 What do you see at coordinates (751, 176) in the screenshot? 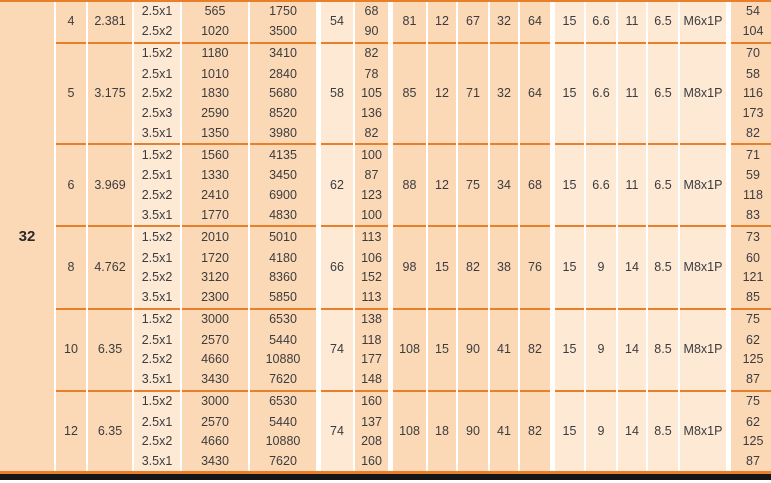
I see `weight-value-cell: 59` at bounding box center [751, 176].